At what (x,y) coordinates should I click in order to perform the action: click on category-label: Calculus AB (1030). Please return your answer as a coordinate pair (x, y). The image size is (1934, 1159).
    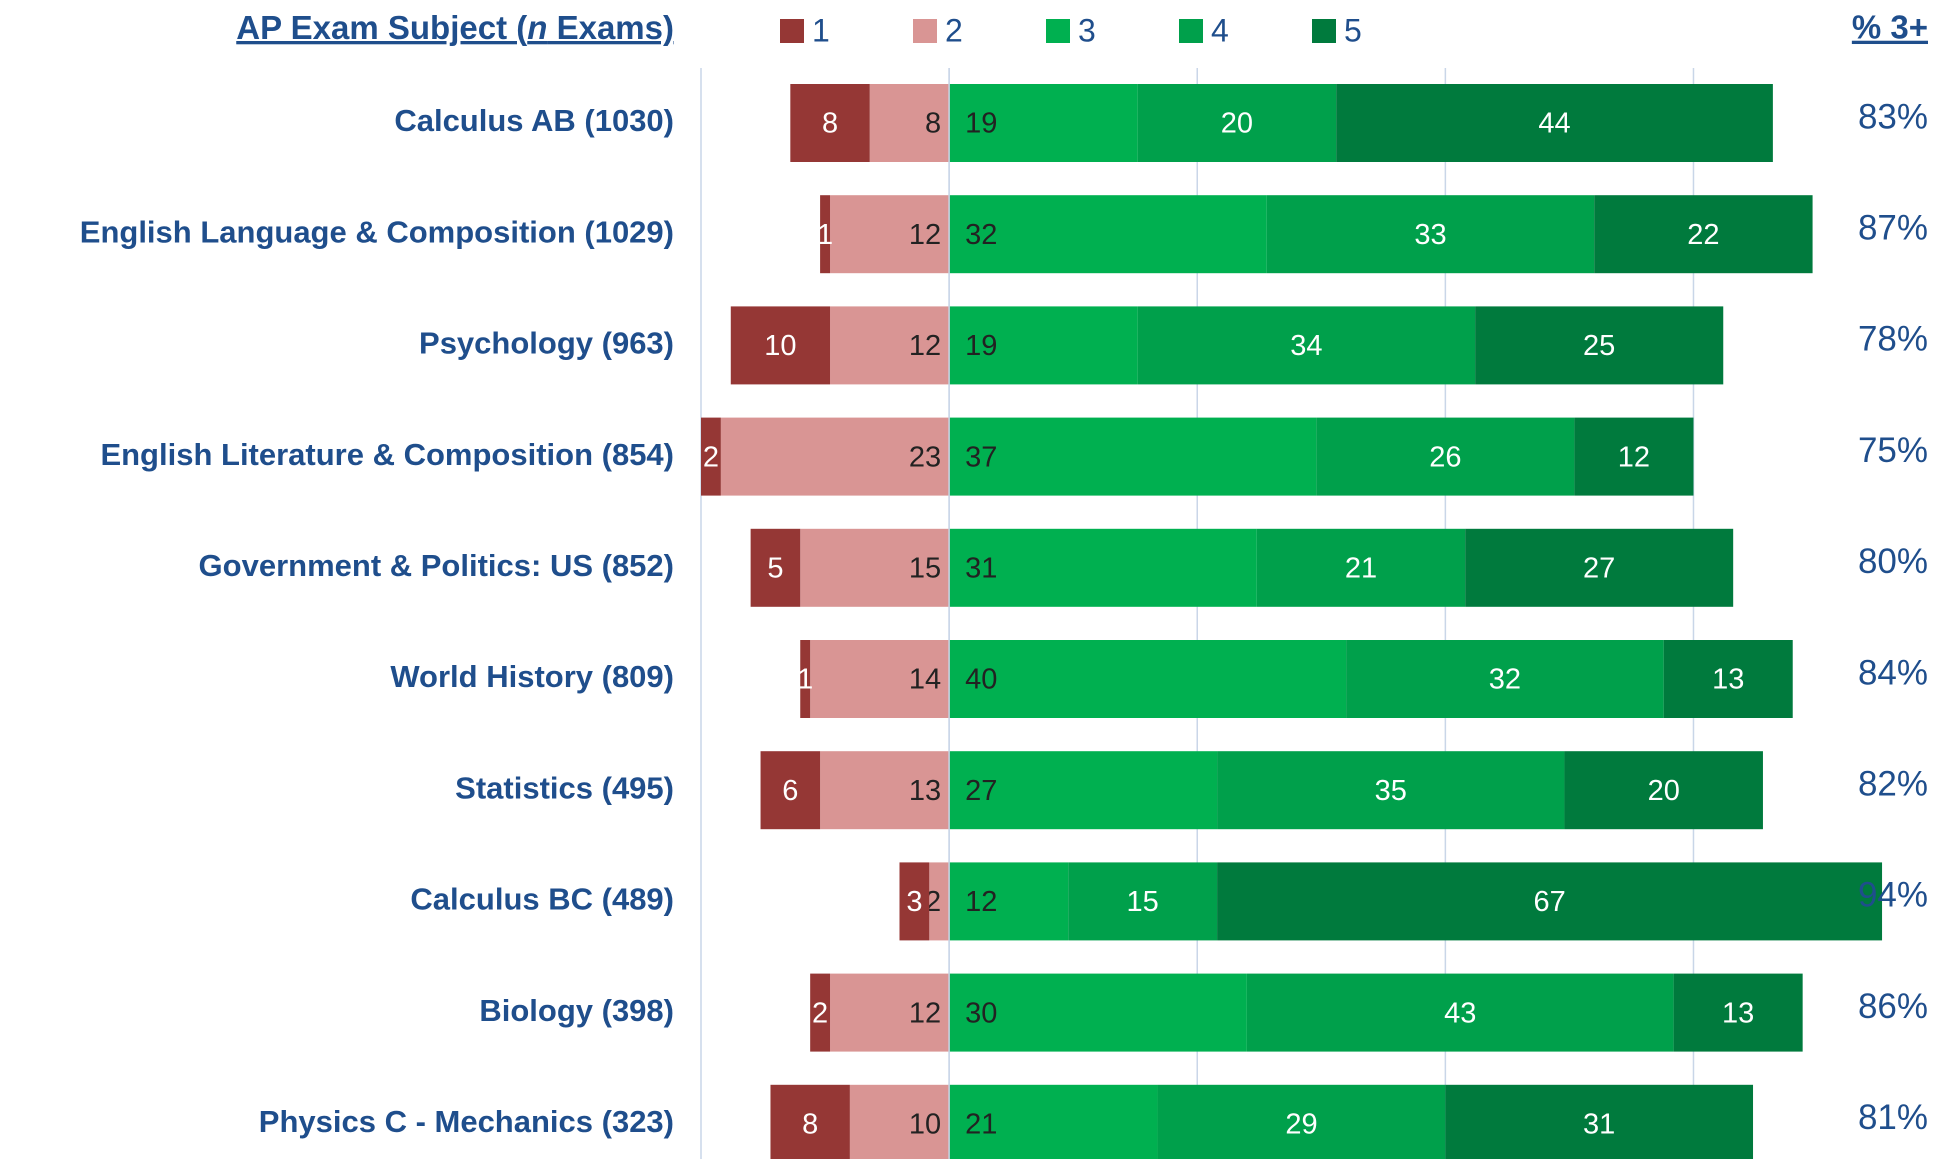
    Looking at the image, I should click on (534, 120).